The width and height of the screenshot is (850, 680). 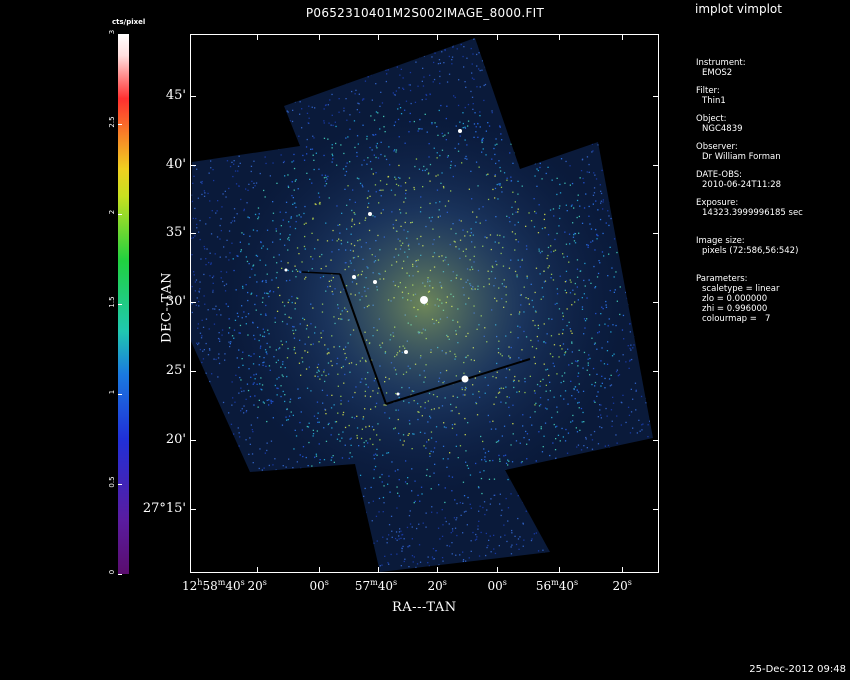 What do you see at coordinates (425, 13) in the screenshot?
I see `image-title: P0652310401M2S002IMAGE_8000.FIT` at bounding box center [425, 13].